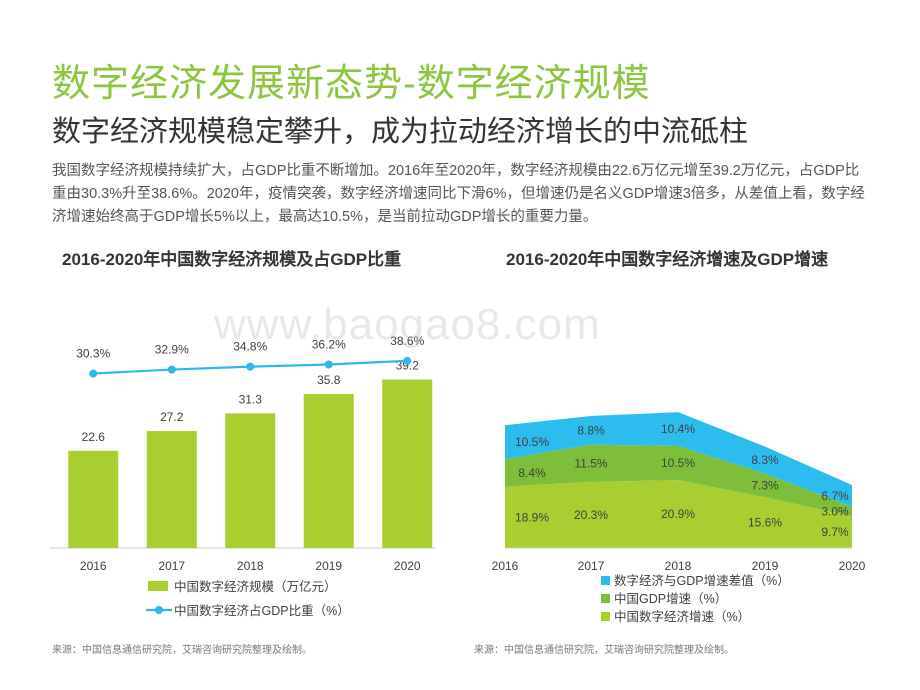 The height and width of the screenshot is (690, 920). Describe the element at coordinates (94, 437) in the screenshot. I see `bar-data-label: 22.6` at that location.